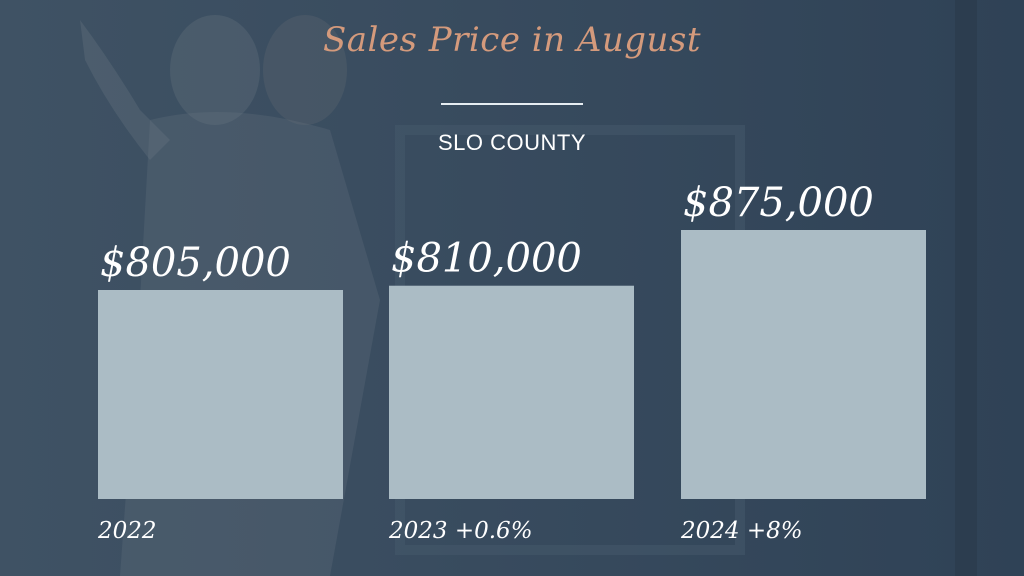 This screenshot has width=1024, height=576. I want to click on data-label: $805,000, so click(195, 263).